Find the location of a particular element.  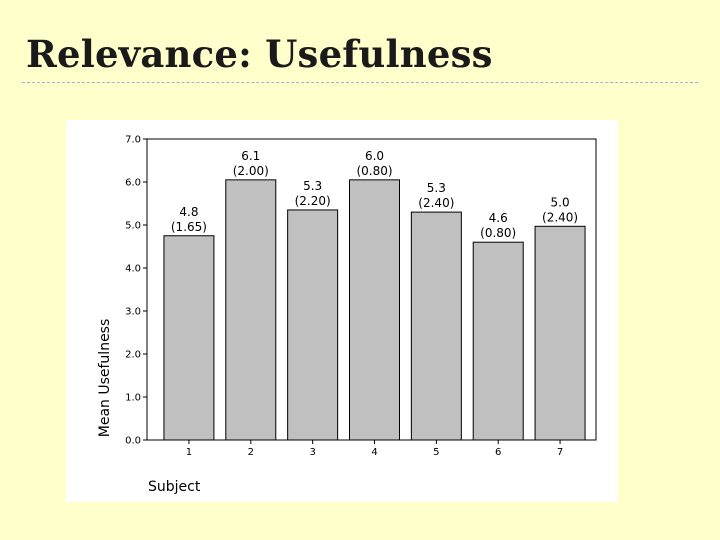

bar-value-label: 6.0 is located at coordinates (374, 156).